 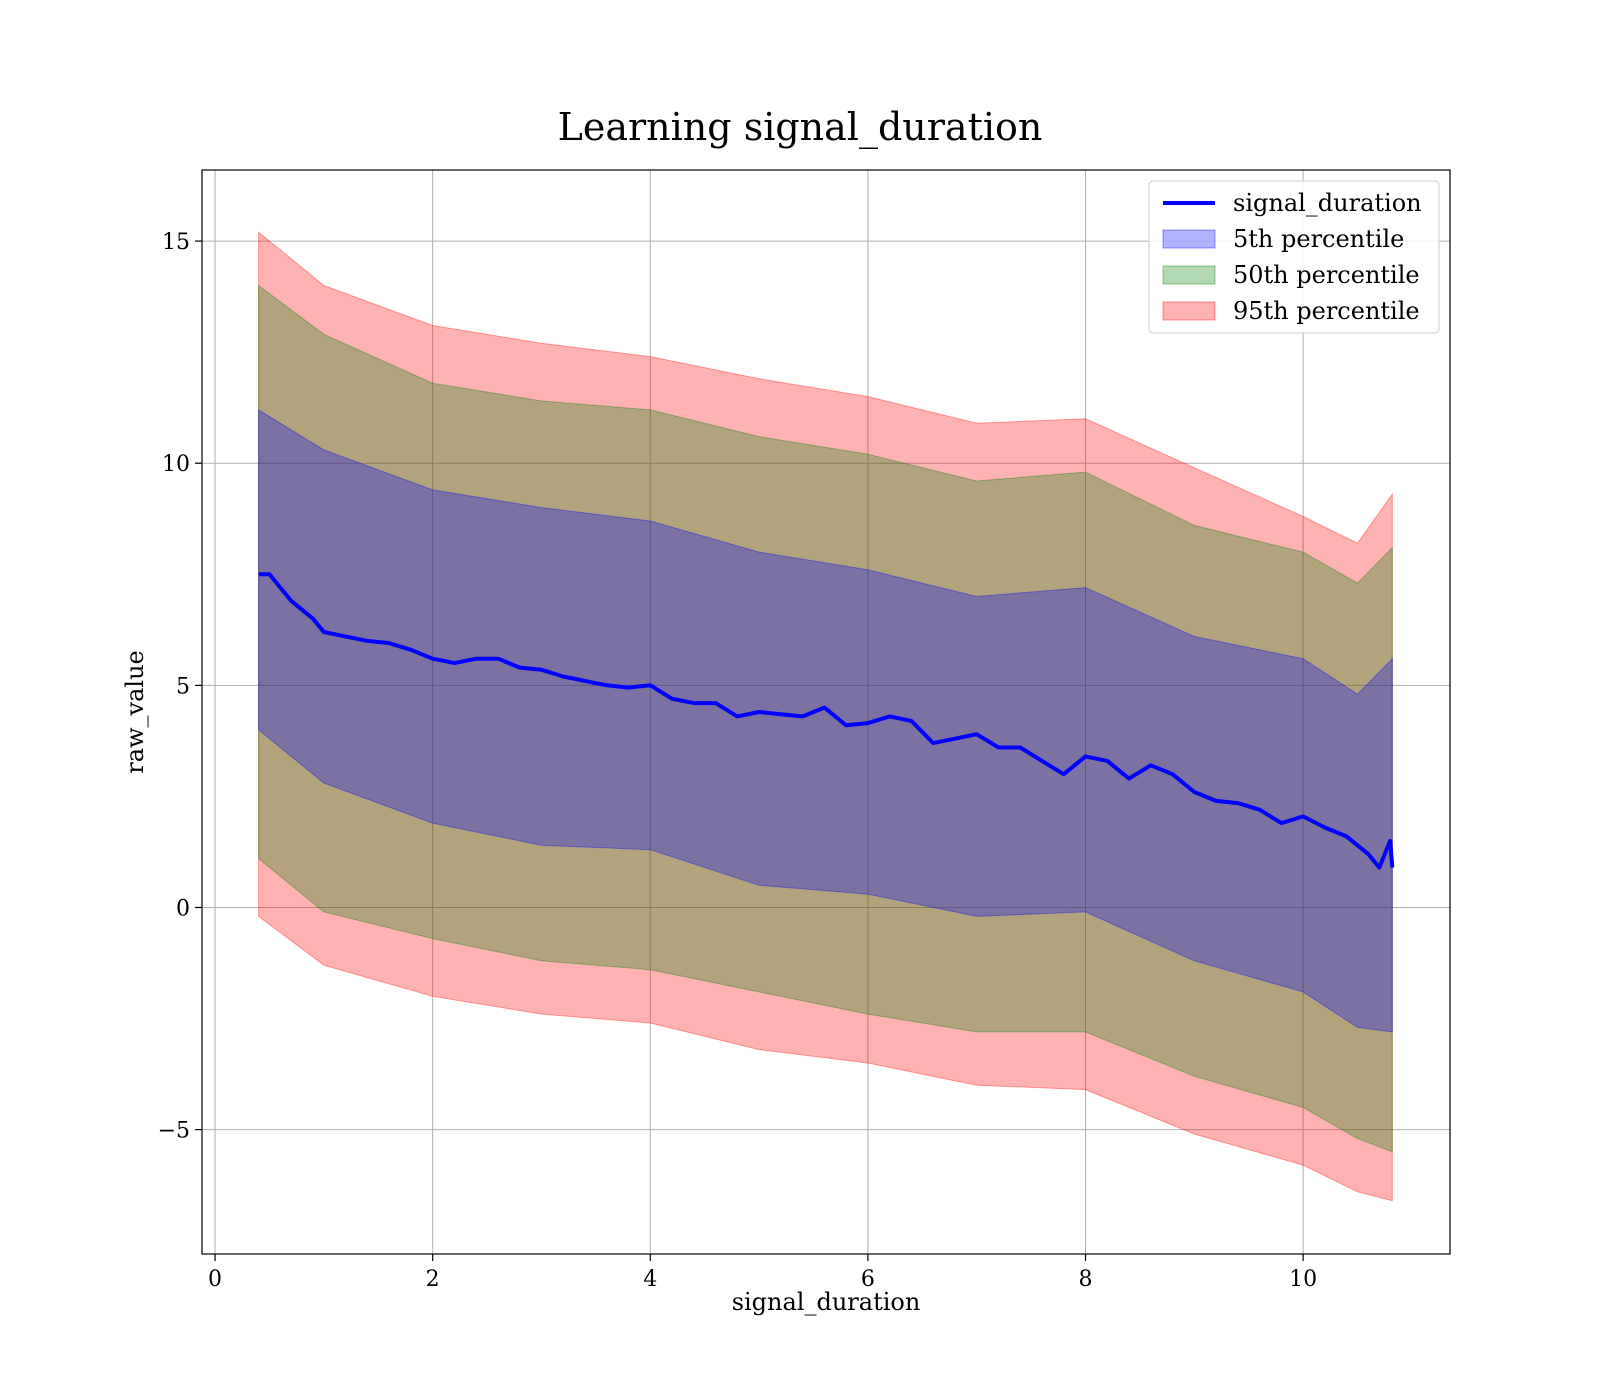 I want to click on legend-box, so click(x=1294, y=257).